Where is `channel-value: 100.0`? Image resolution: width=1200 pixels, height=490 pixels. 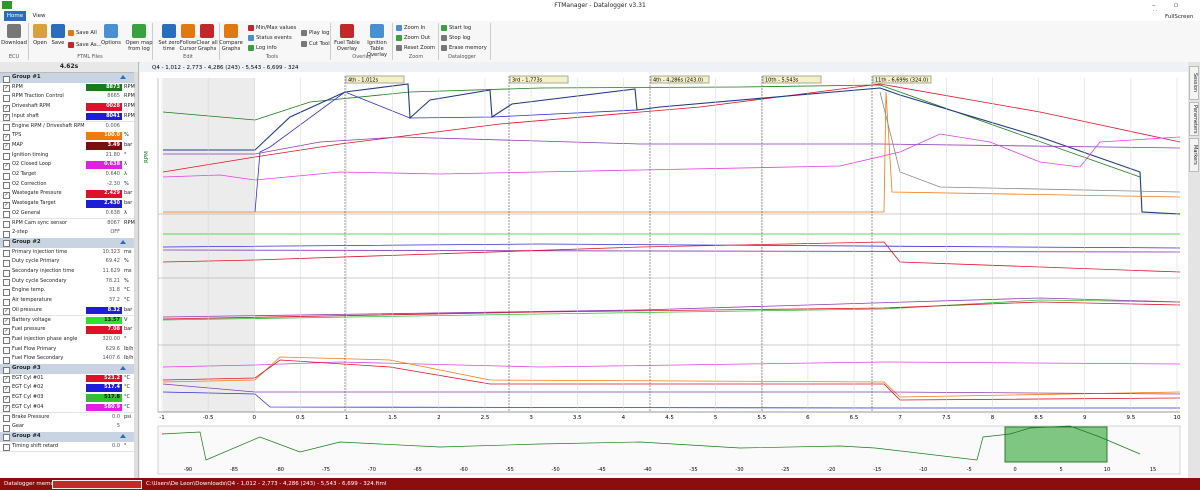 channel-value: 100.0 is located at coordinates (104, 136).